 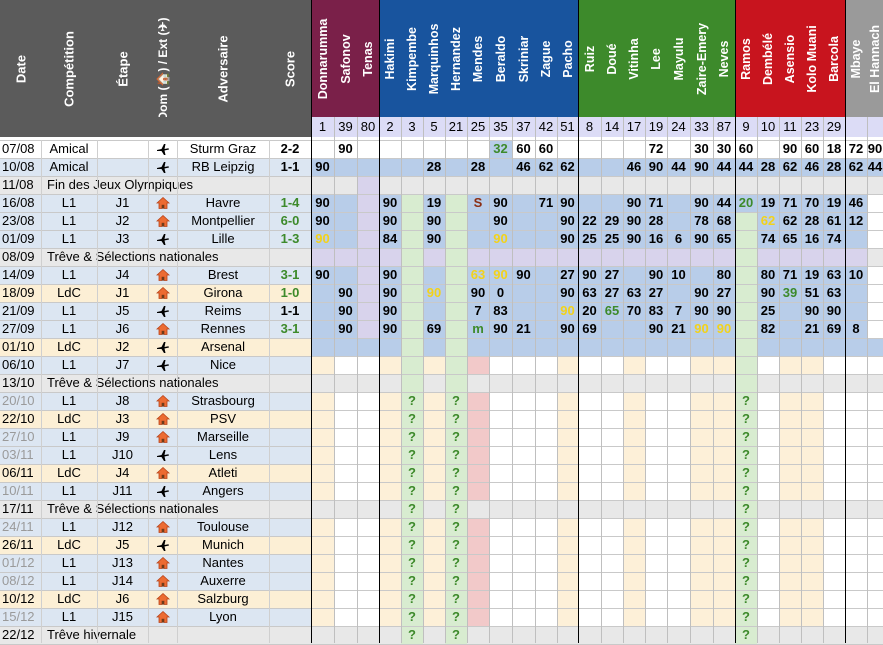 What do you see at coordinates (612, 239) in the screenshot?
I see `minutes-cell: 25` at bounding box center [612, 239].